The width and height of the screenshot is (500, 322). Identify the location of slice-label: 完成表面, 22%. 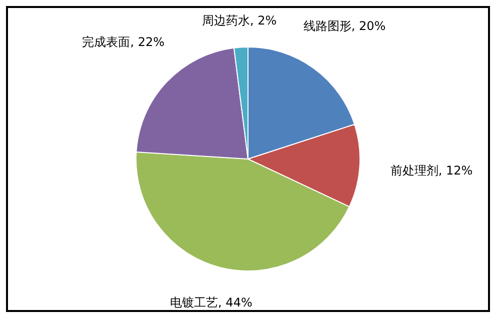
(123, 41).